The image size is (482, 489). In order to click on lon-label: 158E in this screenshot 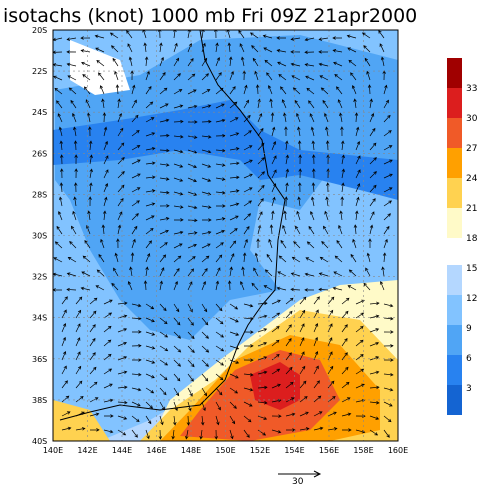, I will do `click(363, 450)`.